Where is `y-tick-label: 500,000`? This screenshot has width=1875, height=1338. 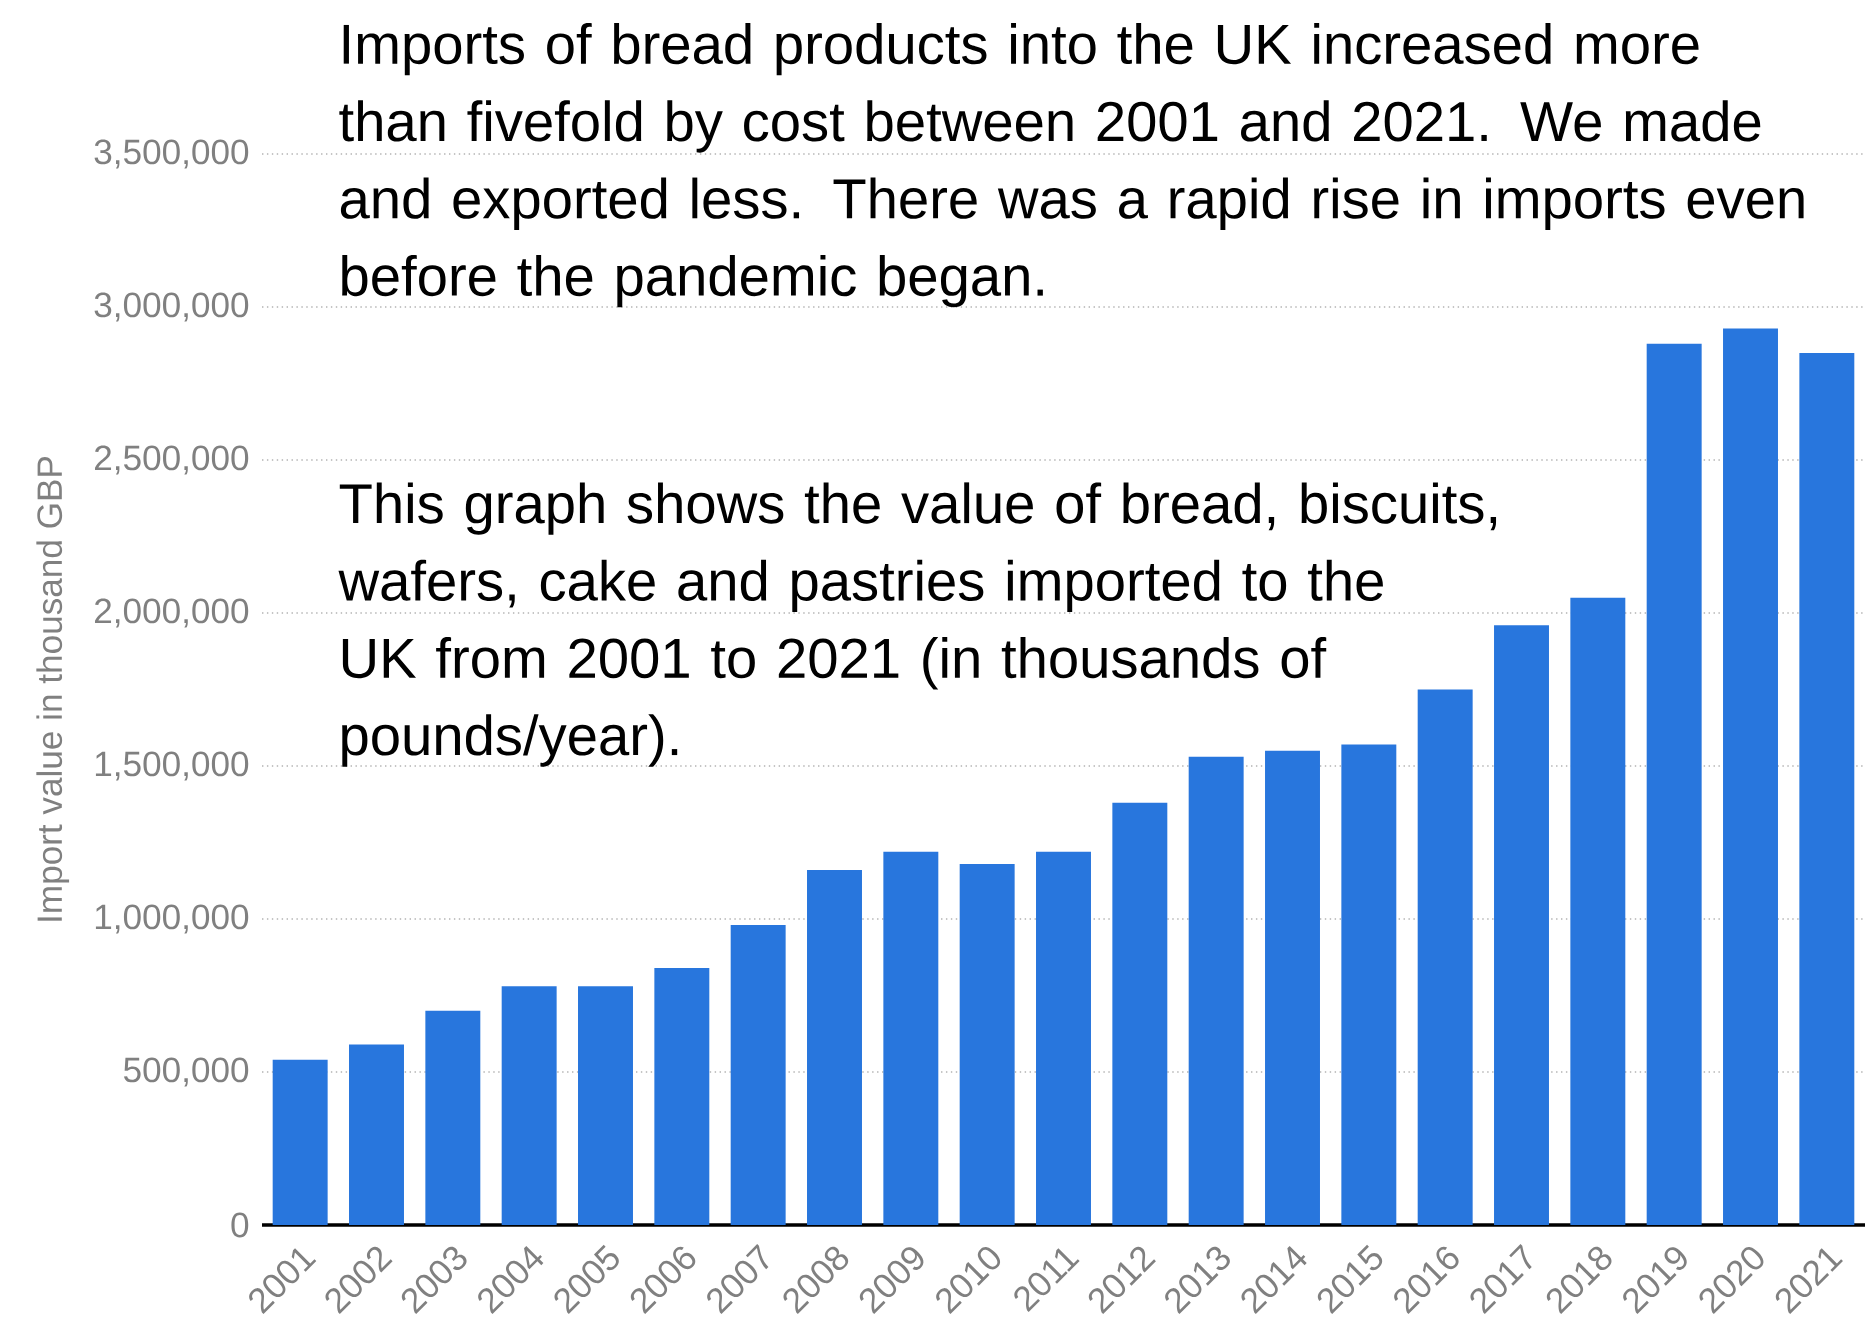 y-tick-label: 500,000 is located at coordinates (186, 1072).